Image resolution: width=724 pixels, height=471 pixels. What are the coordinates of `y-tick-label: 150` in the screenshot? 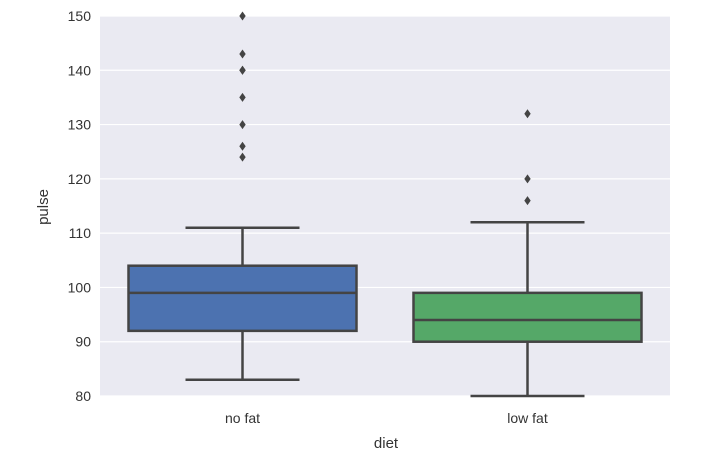 It's located at (80, 16).